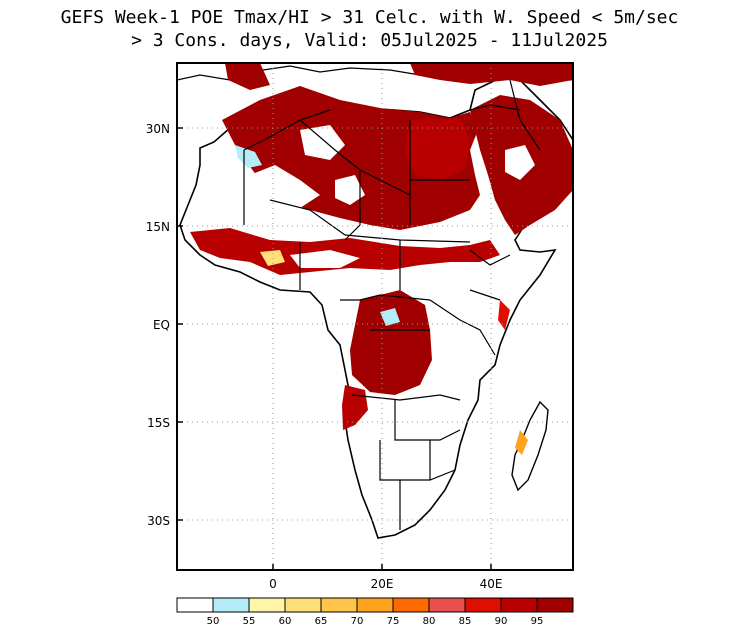  I want to click on madagascar, so click(530, 446).